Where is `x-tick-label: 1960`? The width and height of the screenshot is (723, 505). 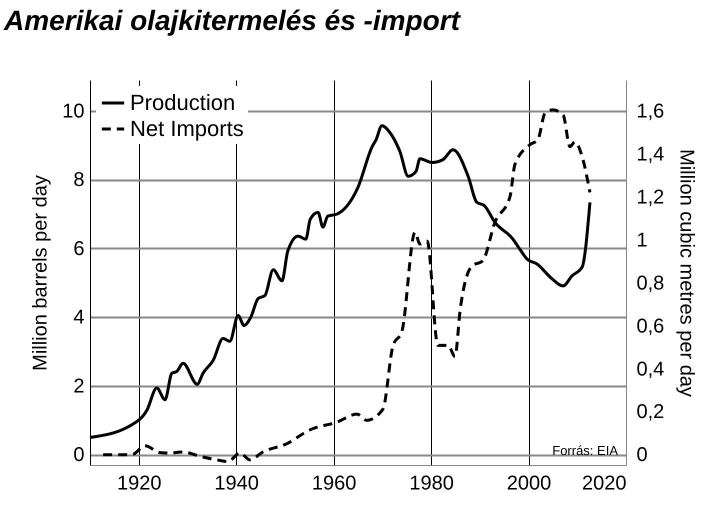 x-tick-label: 1960 is located at coordinates (334, 483).